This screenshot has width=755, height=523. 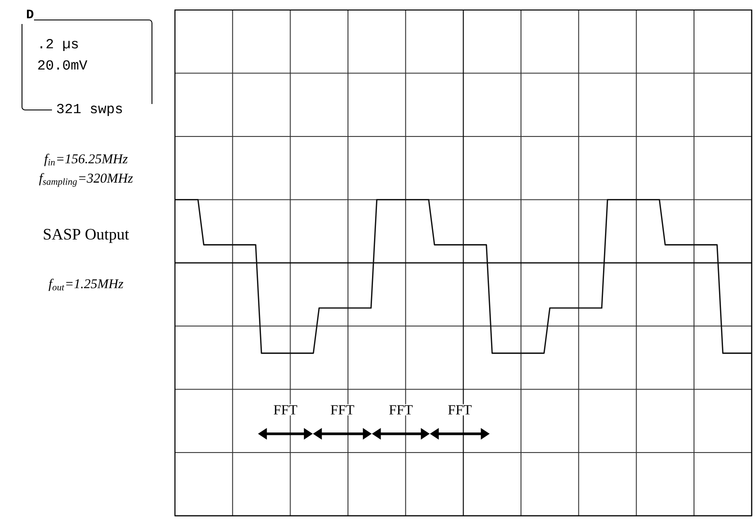 I want to click on text: 20.0mV, so click(x=63, y=65).